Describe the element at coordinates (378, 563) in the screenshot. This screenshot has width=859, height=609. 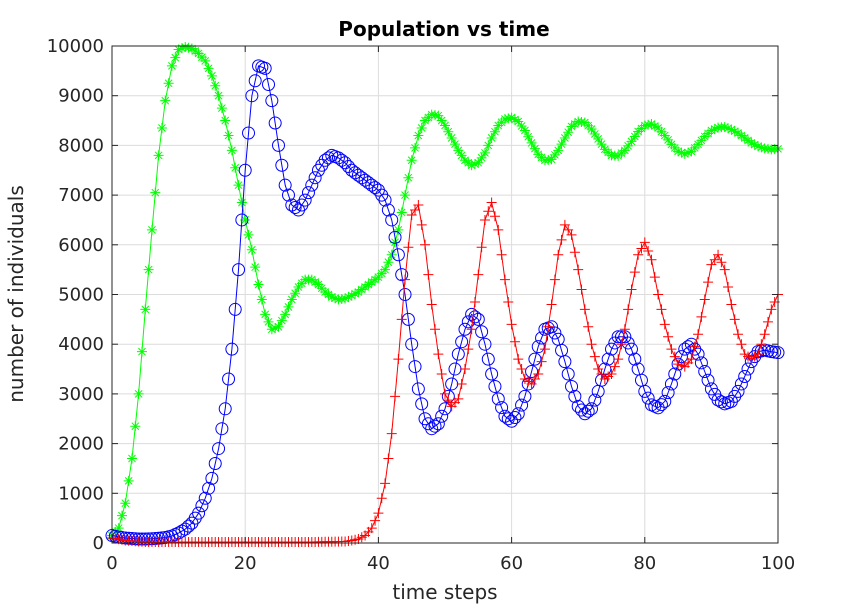
I see `x-tick-label: 40` at that location.